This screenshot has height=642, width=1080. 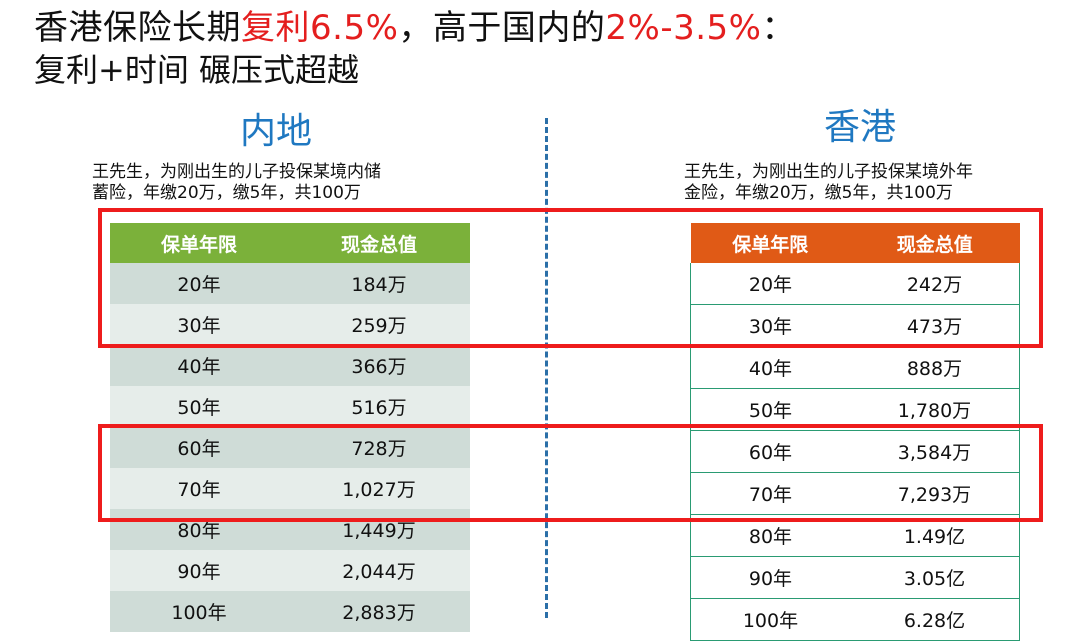 I want to click on value-cell: 184万, so click(x=379, y=283).